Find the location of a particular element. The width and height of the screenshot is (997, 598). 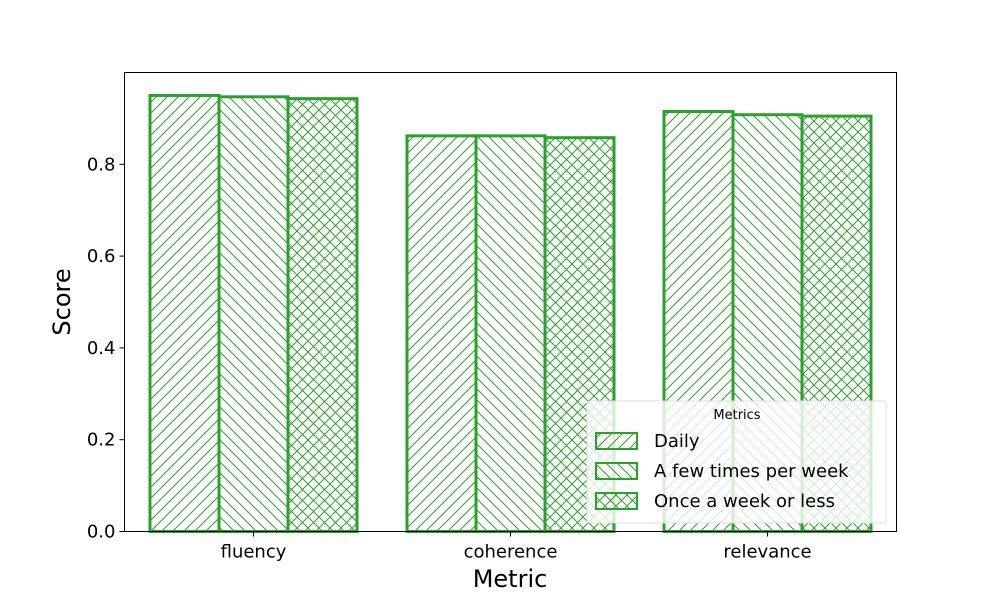

legend-box is located at coordinates (736, 462).